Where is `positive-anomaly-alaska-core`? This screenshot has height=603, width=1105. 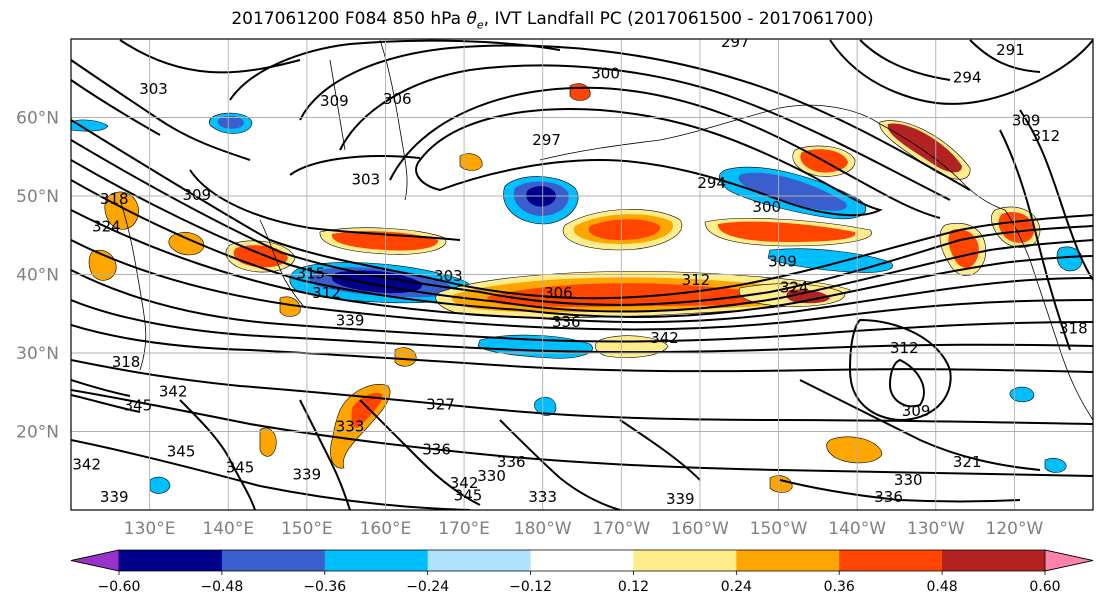 positive-anomaly-alaska-core is located at coordinates (924, 148).